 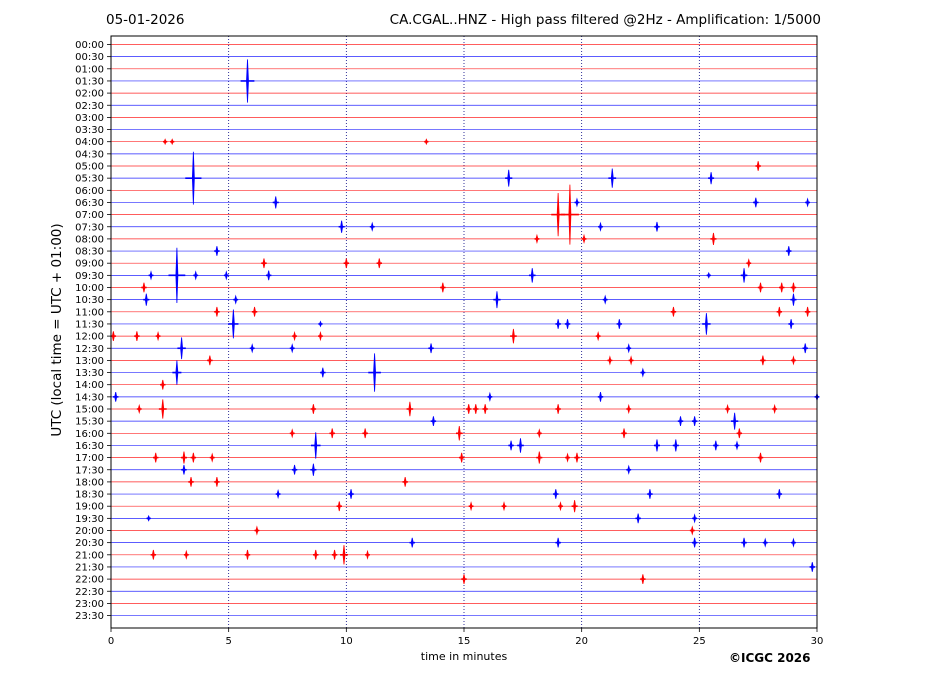 What do you see at coordinates (89, 142) in the screenshot?
I see `y-tick-label: 04:00` at bounding box center [89, 142].